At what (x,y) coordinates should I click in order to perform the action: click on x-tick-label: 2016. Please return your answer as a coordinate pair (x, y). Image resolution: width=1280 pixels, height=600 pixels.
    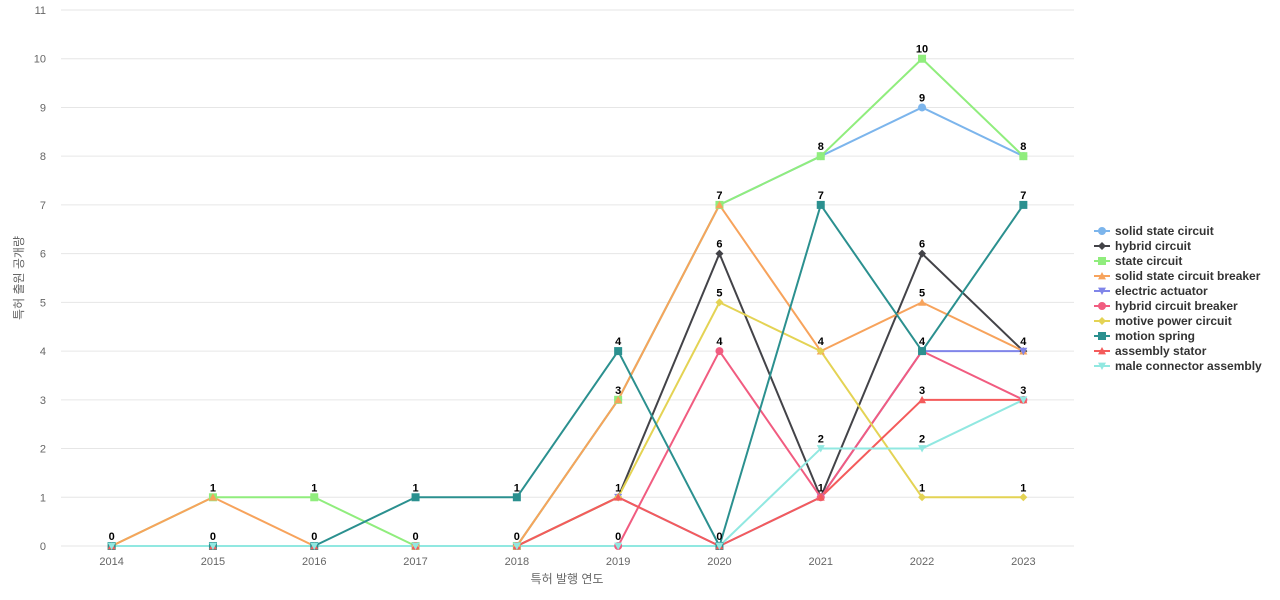
    Looking at the image, I should click on (314, 562).